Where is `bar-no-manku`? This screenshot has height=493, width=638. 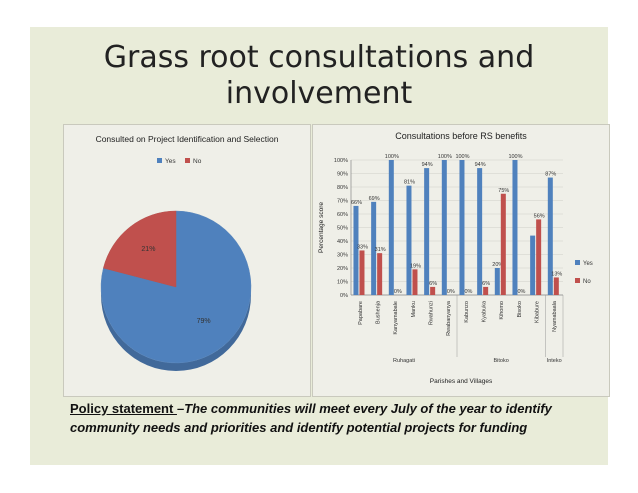
bar-no-manku is located at coordinates (415, 282).